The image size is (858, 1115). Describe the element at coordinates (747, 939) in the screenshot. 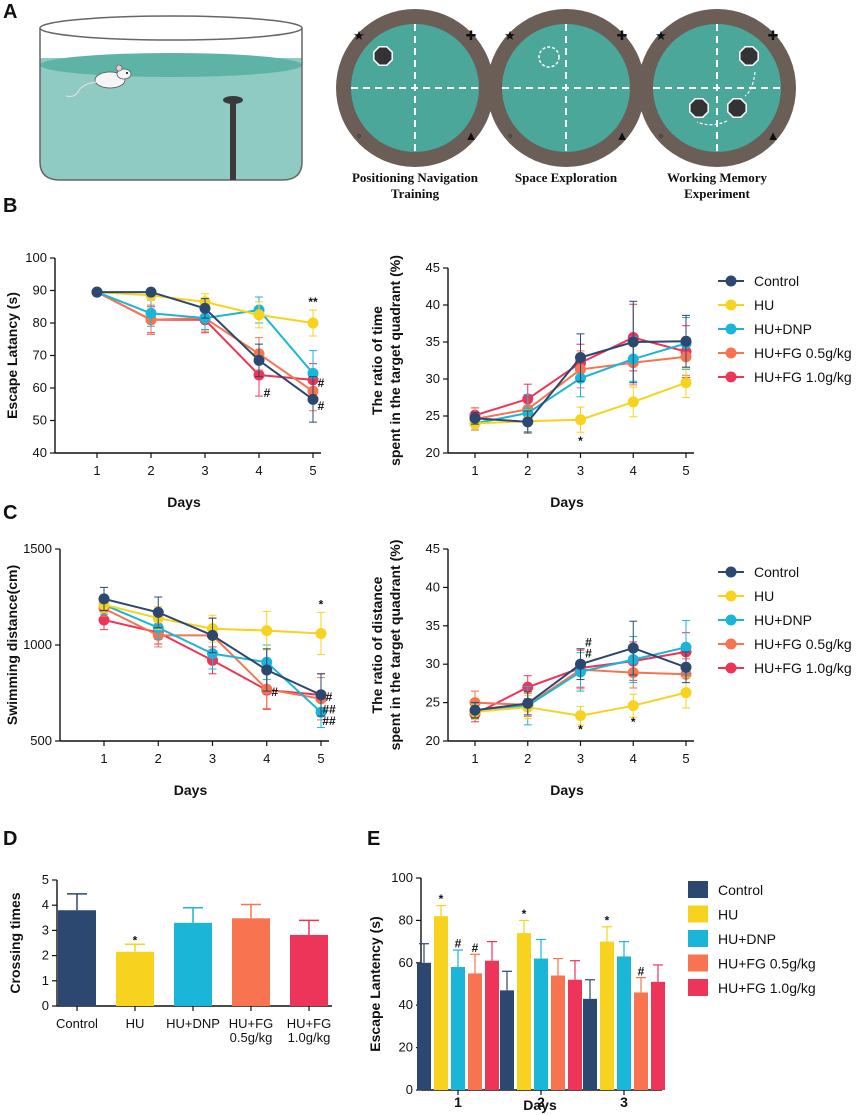

I see `legend-label: HU+DNP` at that location.